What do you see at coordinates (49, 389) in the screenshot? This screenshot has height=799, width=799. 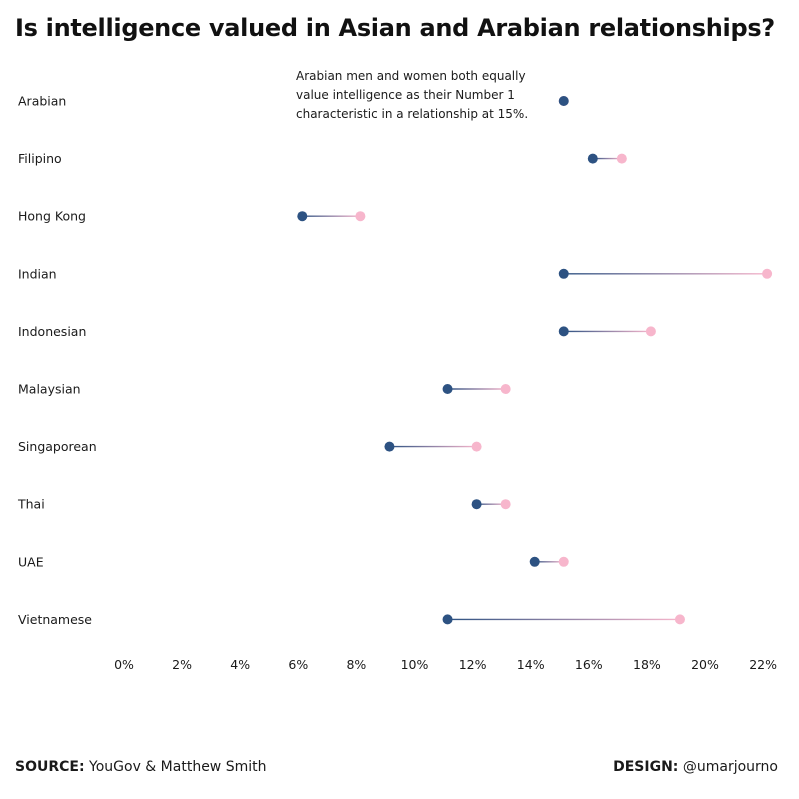 I see `category-label-malaysian: Malaysian` at bounding box center [49, 389].